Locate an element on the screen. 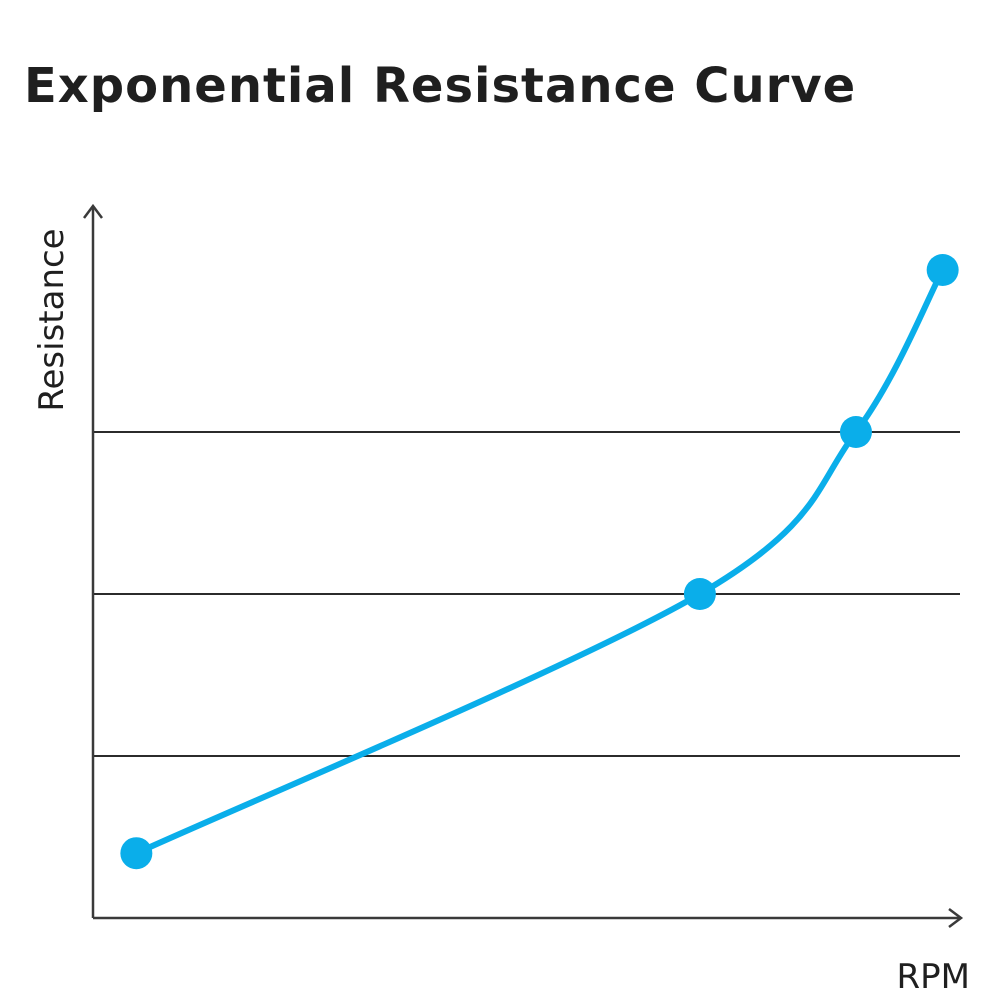 This screenshot has height=1000, width=1000. x-axis-label: RPM is located at coordinates (933, 977).